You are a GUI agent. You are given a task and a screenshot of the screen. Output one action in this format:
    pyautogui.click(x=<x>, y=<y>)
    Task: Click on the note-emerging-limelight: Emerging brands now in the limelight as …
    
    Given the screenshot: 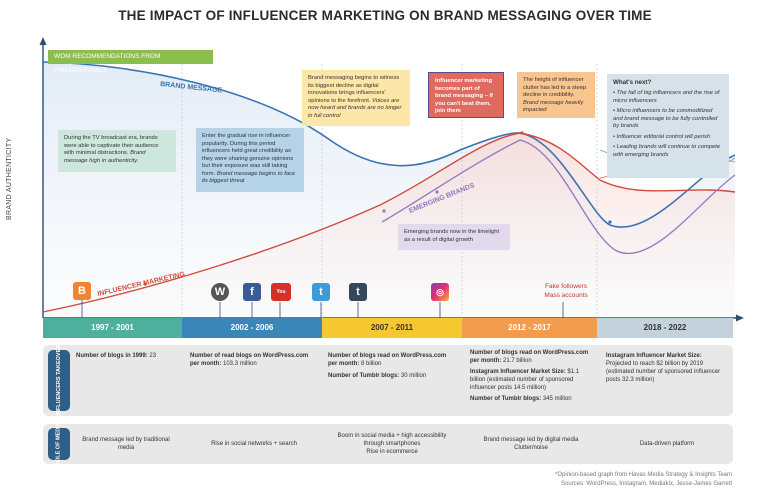 What is the action you would take?
    pyautogui.click(x=454, y=237)
    